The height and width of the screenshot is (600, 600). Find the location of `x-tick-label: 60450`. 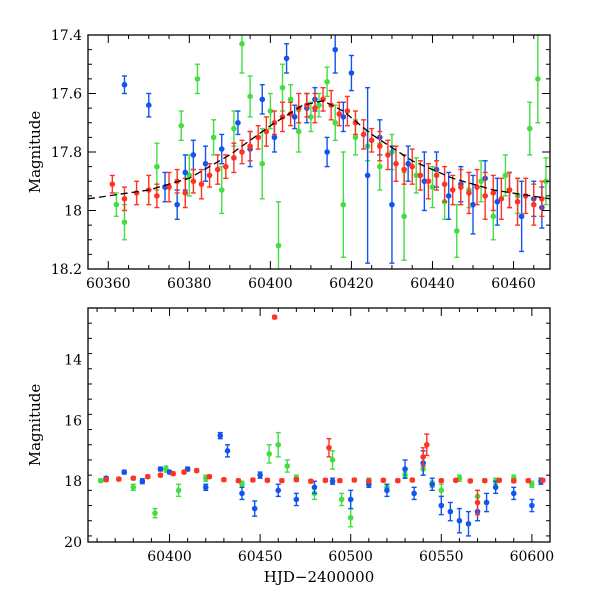

x-tick-label: 60450 is located at coordinates (260, 557).